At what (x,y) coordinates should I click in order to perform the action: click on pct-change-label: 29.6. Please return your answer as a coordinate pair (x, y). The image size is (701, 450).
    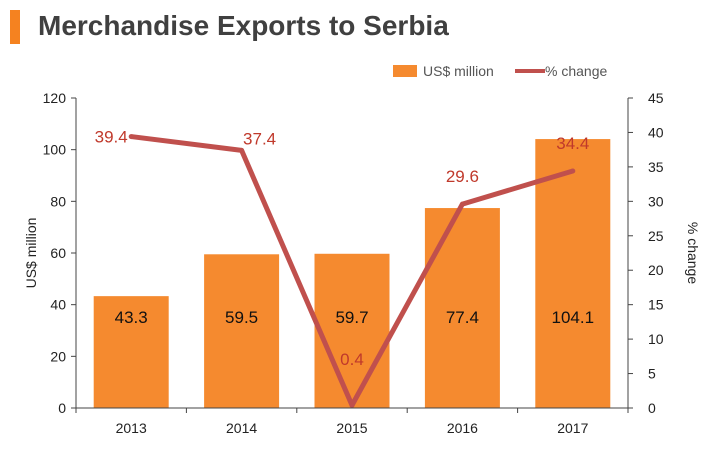
    Looking at the image, I should click on (462, 176).